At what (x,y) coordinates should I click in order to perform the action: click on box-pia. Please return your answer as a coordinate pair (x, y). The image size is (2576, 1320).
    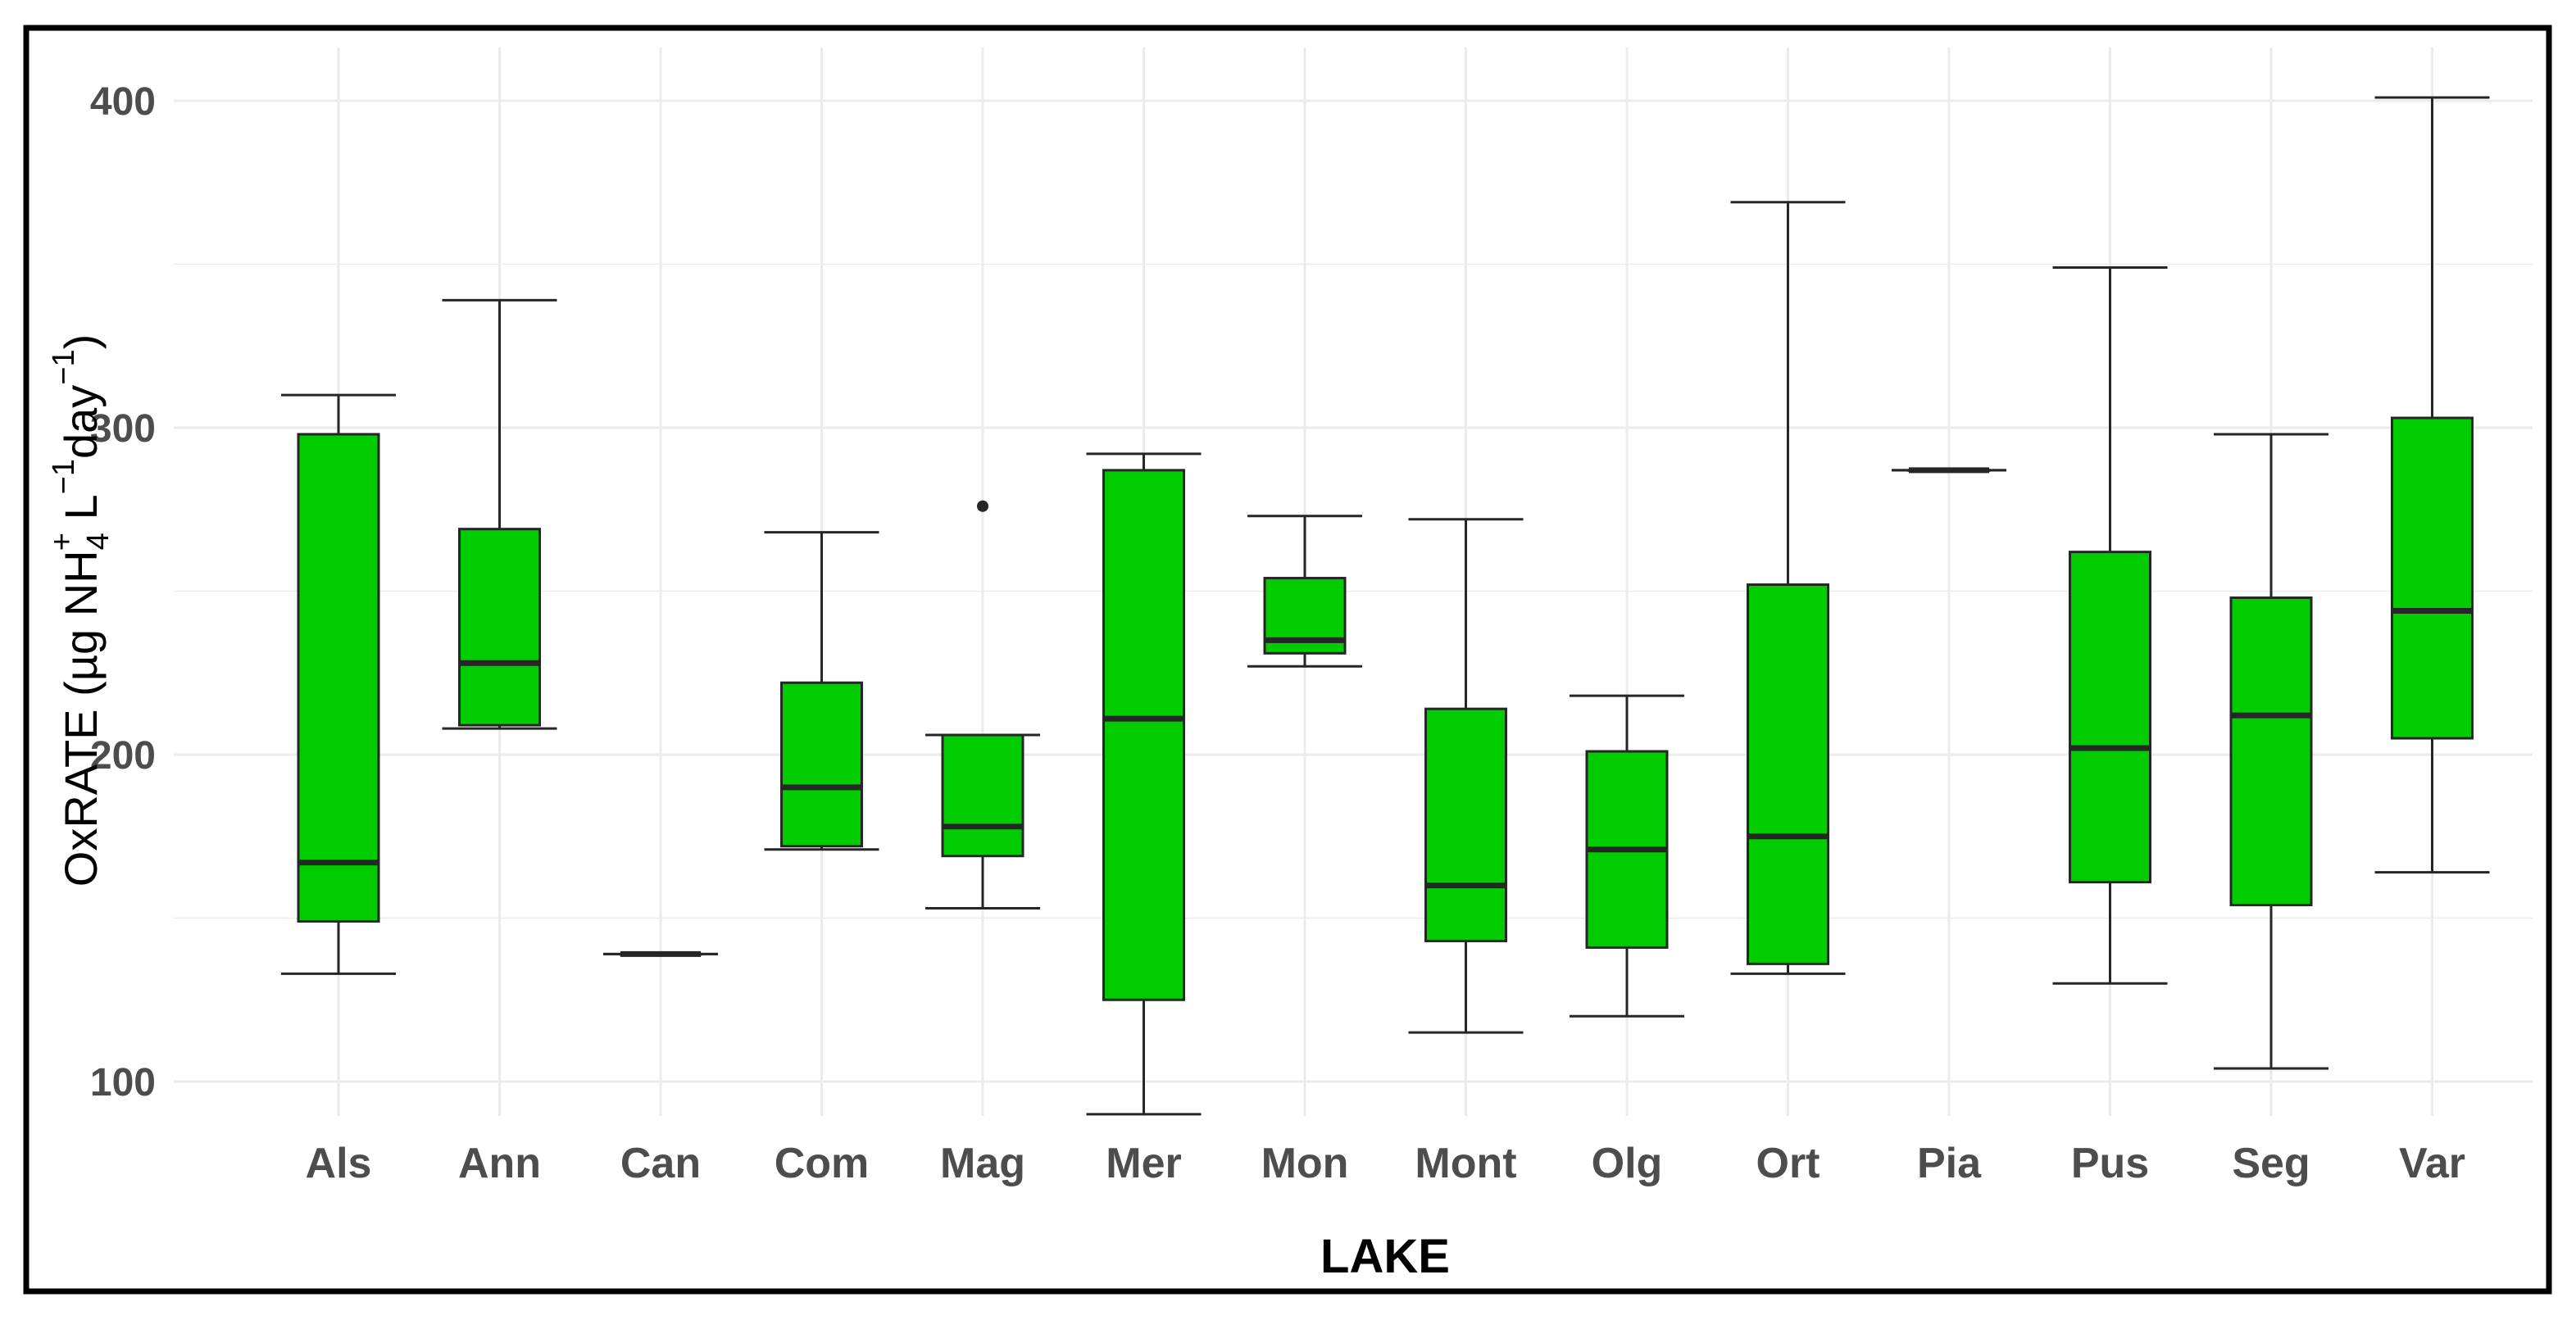
    Looking at the image, I should click on (1949, 470).